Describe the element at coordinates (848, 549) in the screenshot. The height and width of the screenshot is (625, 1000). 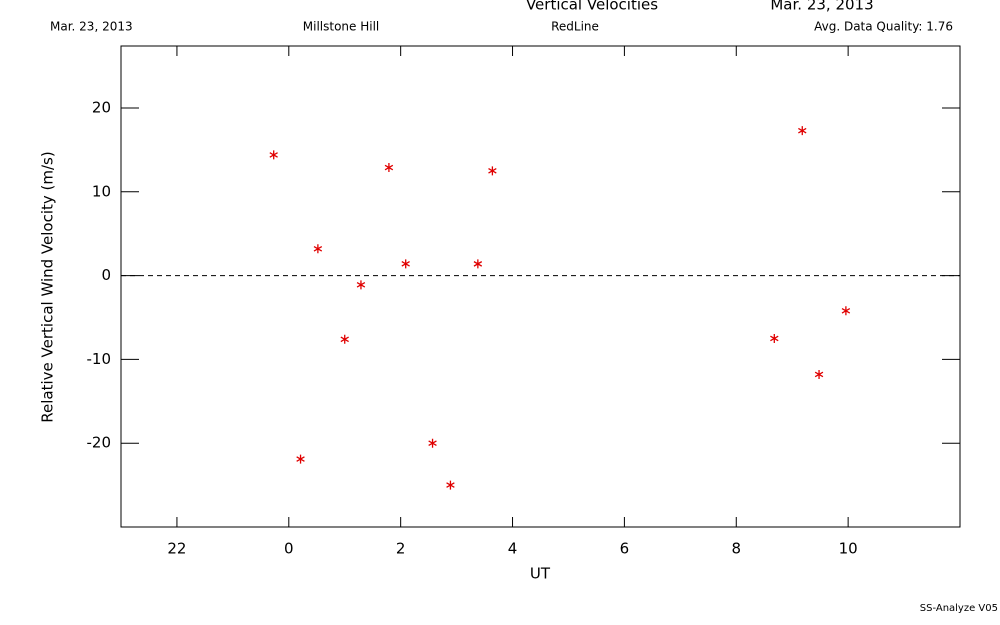
I see `x-tick-label: 10` at that location.